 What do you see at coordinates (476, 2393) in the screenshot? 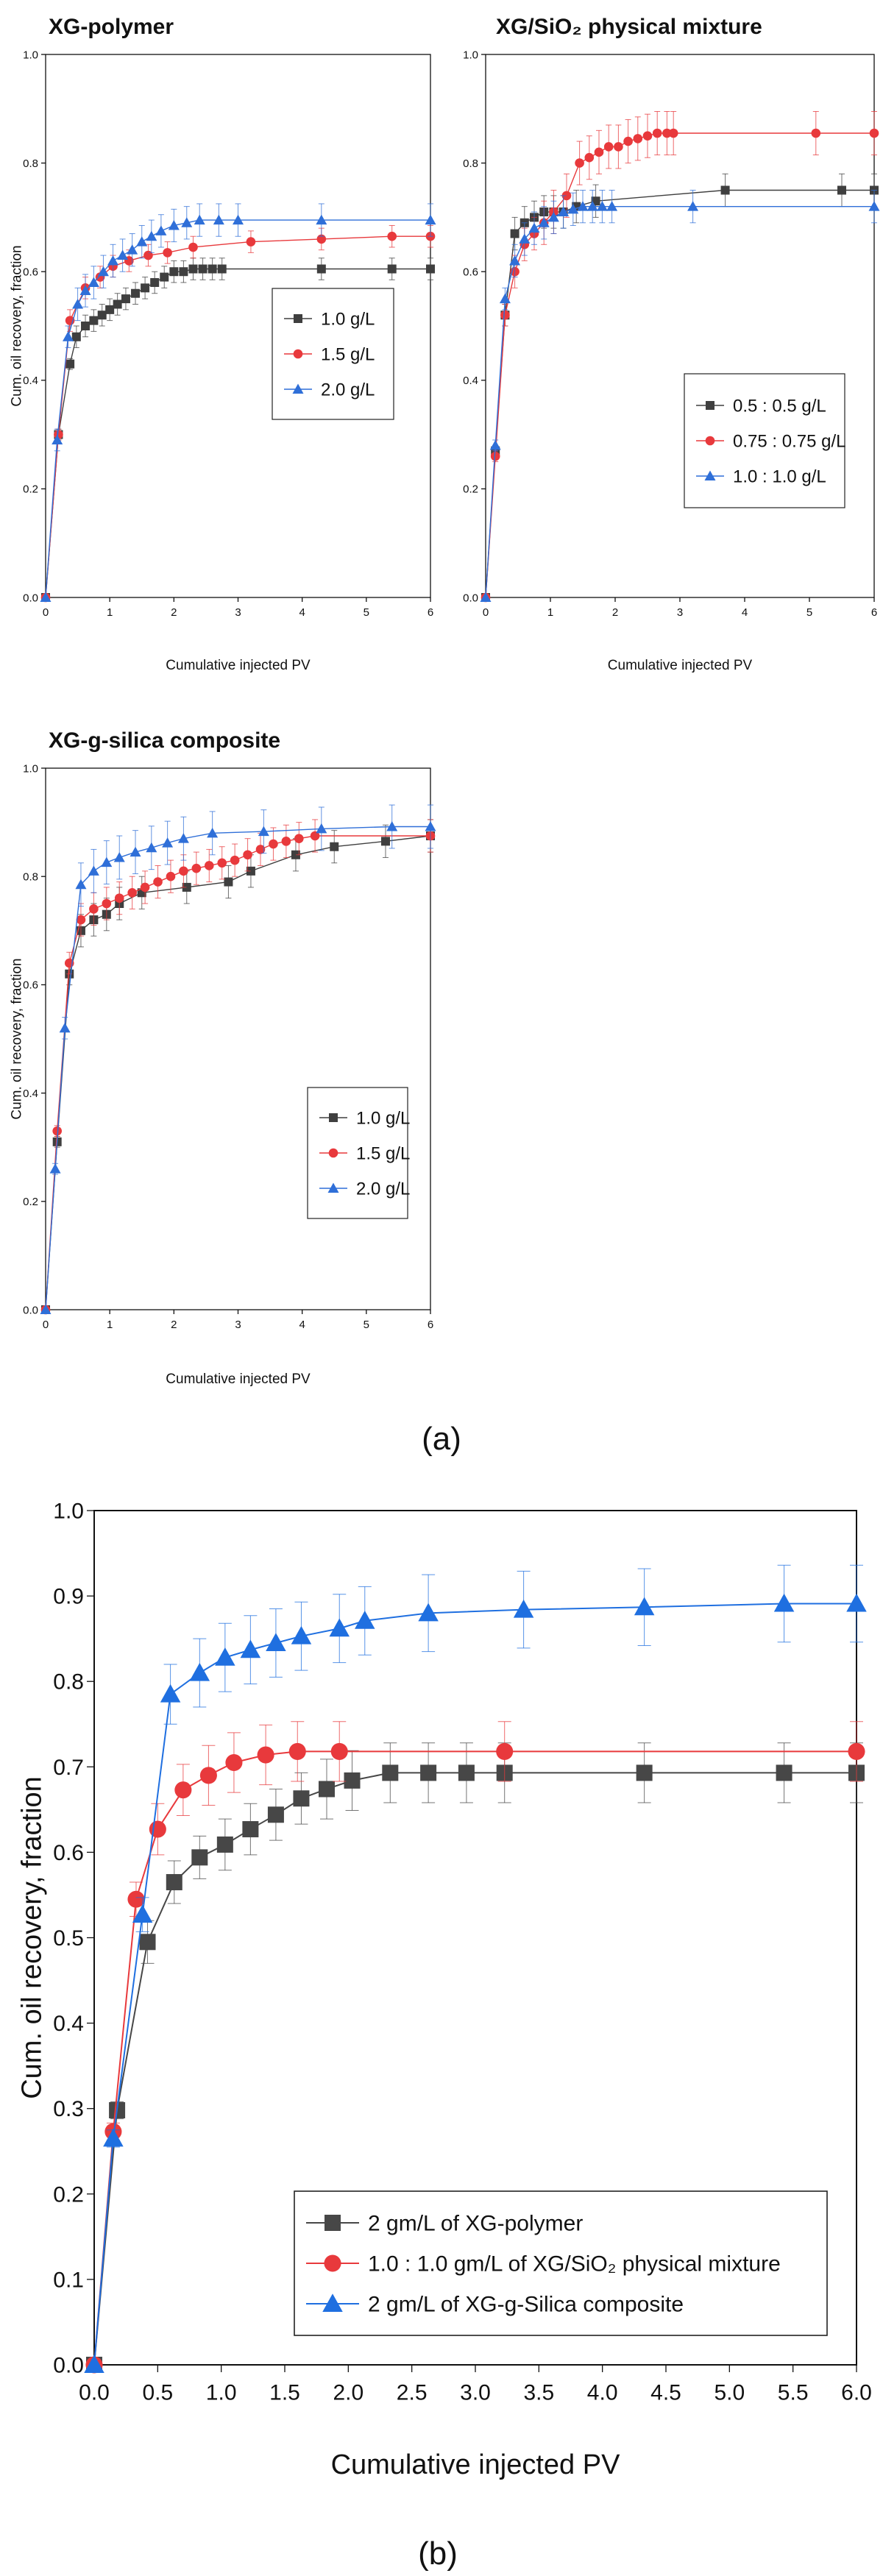
I see `x-tick-label: 3.0` at bounding box center [476, 2393].